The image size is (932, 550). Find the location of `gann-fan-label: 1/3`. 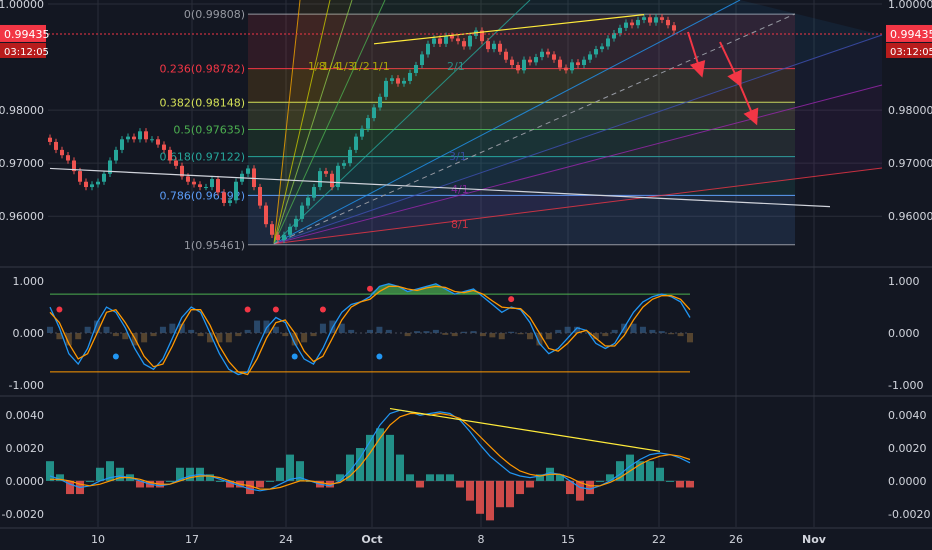

gann-fan-label: 1/3 is located at coordinates (346, 66).